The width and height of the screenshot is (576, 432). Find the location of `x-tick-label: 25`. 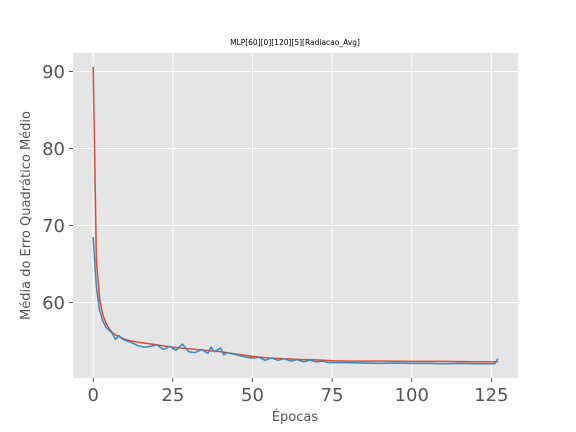

x-tick-label: 25 is located at coordinates (172, 395).